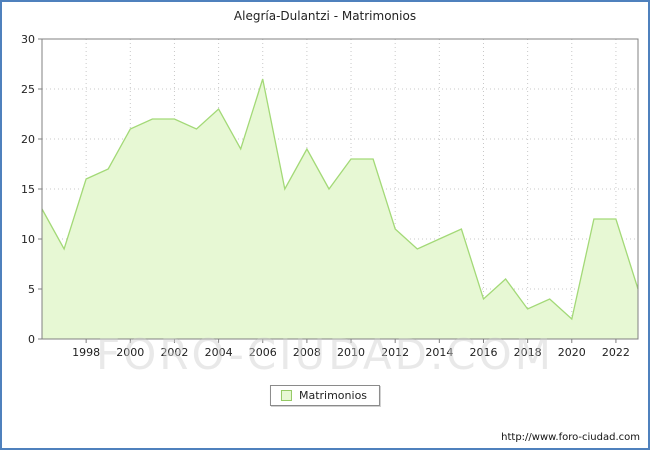 The image size is (650, 450). I want to click on y-tick-label: 10, so click(28, 239).